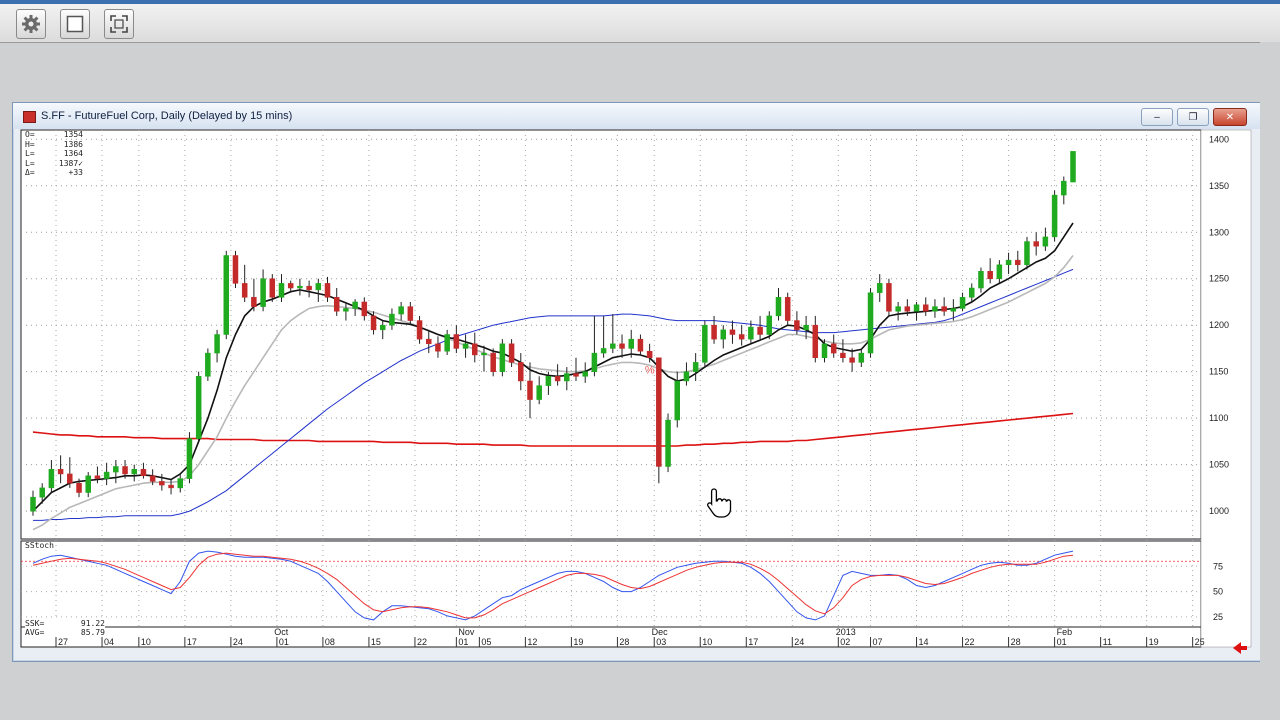 Image resolution: width=1280 pixels, height=720 pixels. Describe the element at coordinates (1107, 642) in the screenshot. I see `date-tick-label: 11` at that location.